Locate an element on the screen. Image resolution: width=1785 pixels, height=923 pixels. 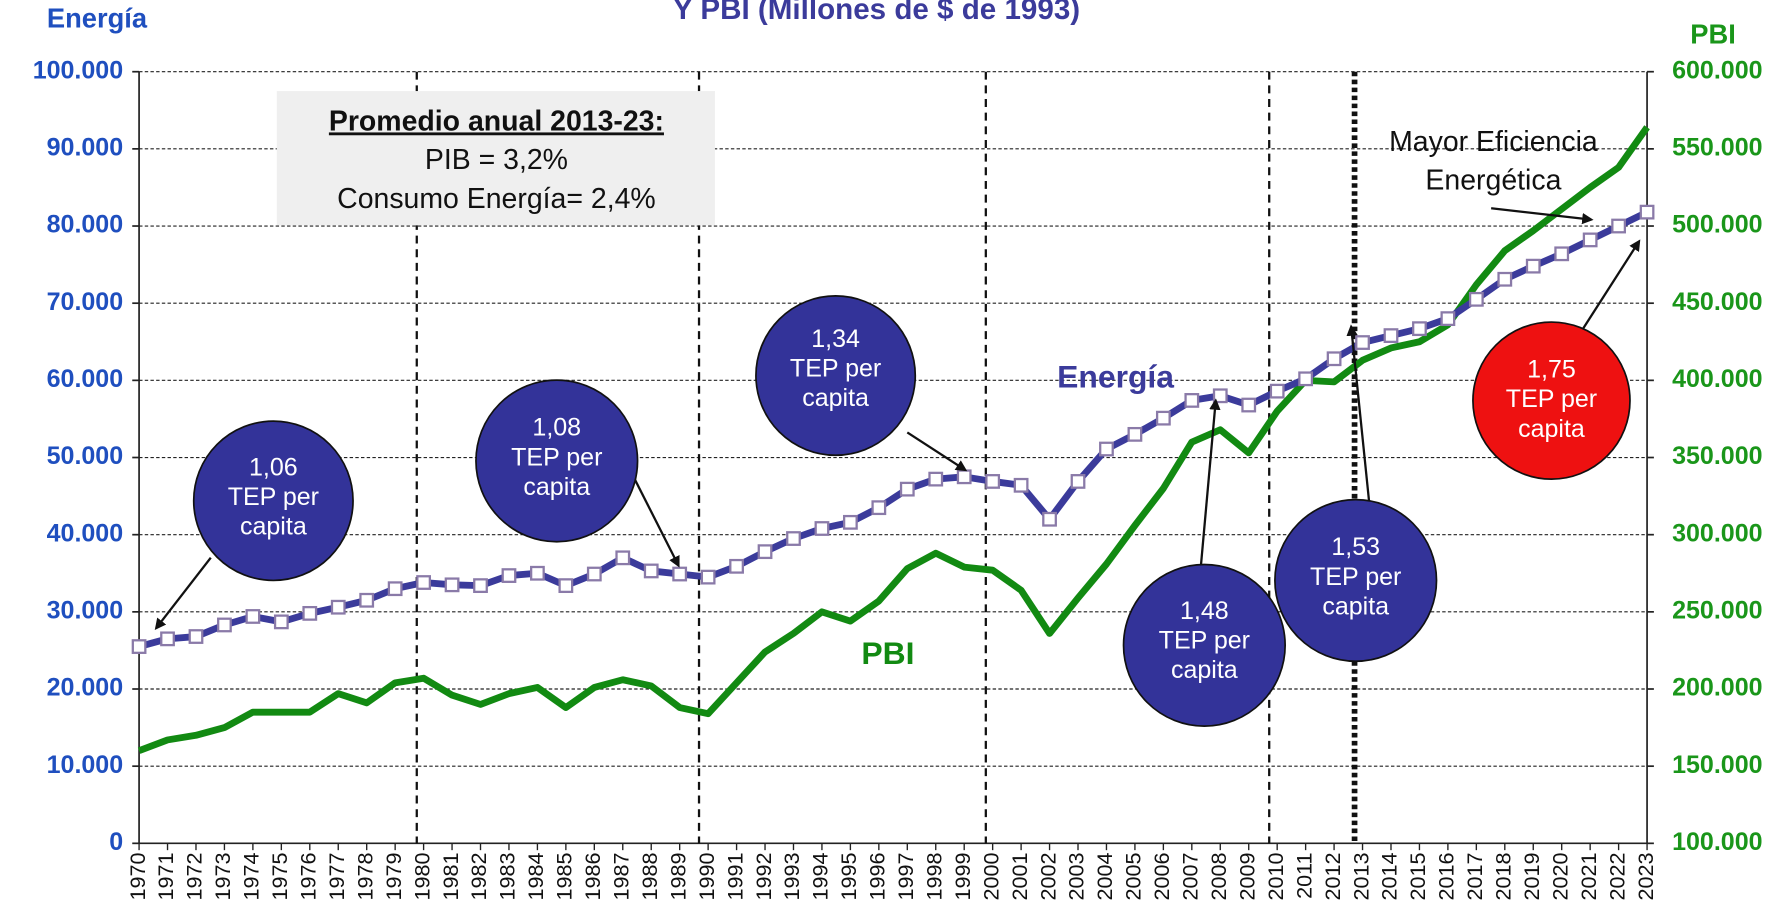
x-tick-label: 2012 is located at coordinates (1332, 876).